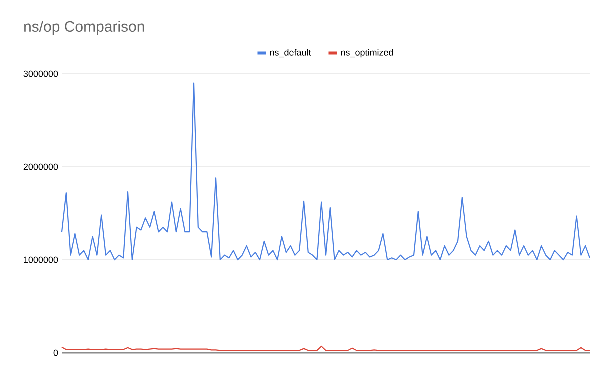 This screenshot has width=610, height=378. What do you see at coordinates (41, 167) in the screenshot?
I see `y-tick-label: 2000000` at bounding box center [41, 167].